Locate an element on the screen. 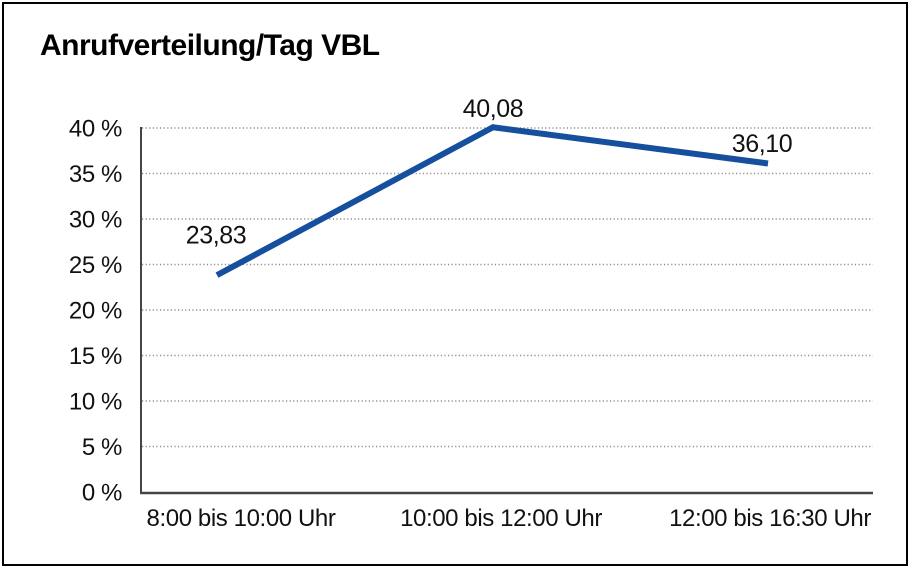 The width and height of the screenshot is (915, 576). data-label: 40,08 is located at coordinates (493, 109).